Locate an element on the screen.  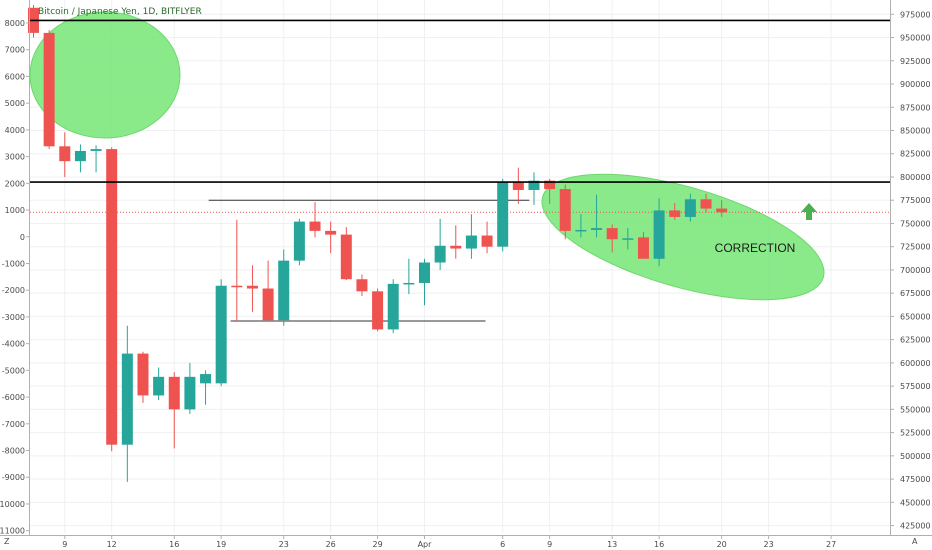
right-tick-label: 800000 is located at coordinates (915, 177).